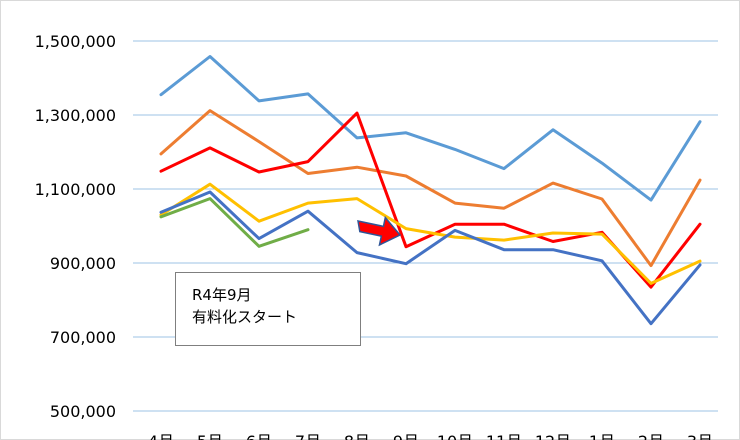  I want to click on y-tick-label: 1,500,000, so click(75, 41).